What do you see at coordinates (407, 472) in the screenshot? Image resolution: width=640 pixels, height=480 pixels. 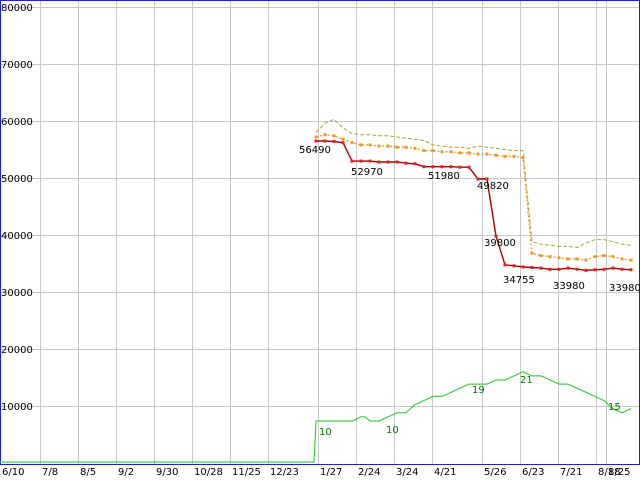 I see `x-axis-date-label: 3/24` at bounding box center [407, 472].